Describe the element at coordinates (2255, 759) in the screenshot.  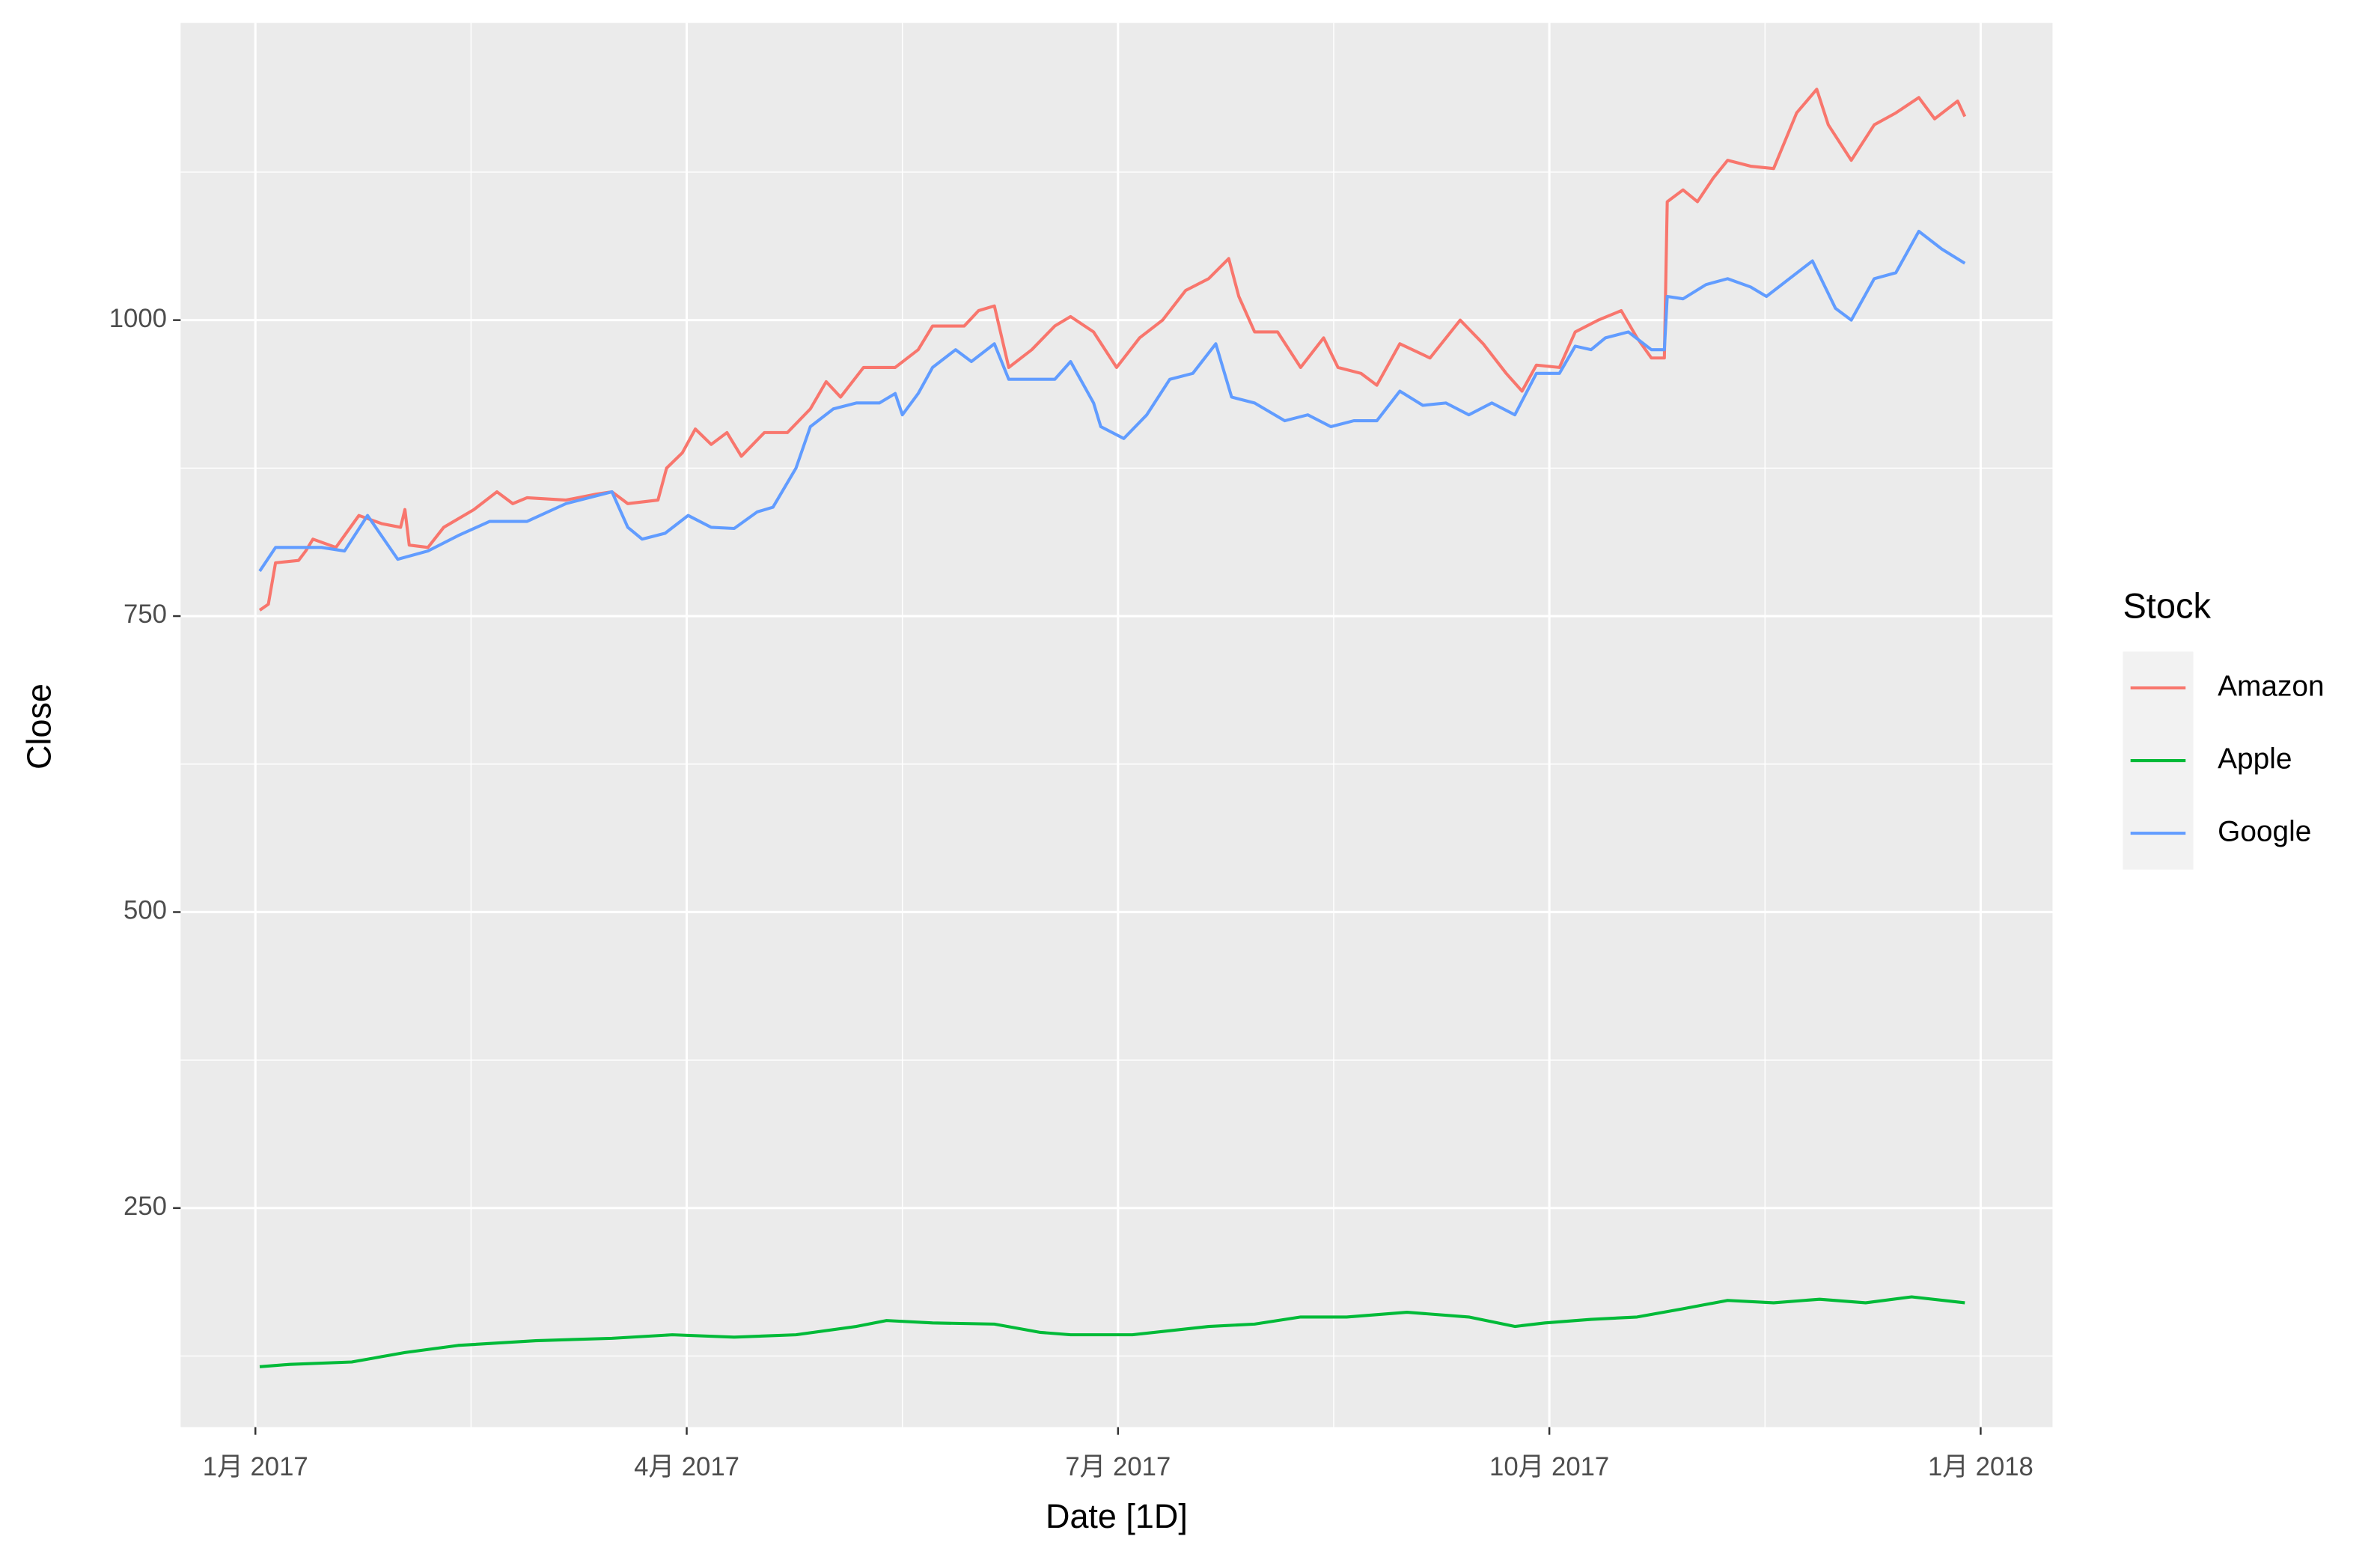
I see `legend-label: Apple` at that location.